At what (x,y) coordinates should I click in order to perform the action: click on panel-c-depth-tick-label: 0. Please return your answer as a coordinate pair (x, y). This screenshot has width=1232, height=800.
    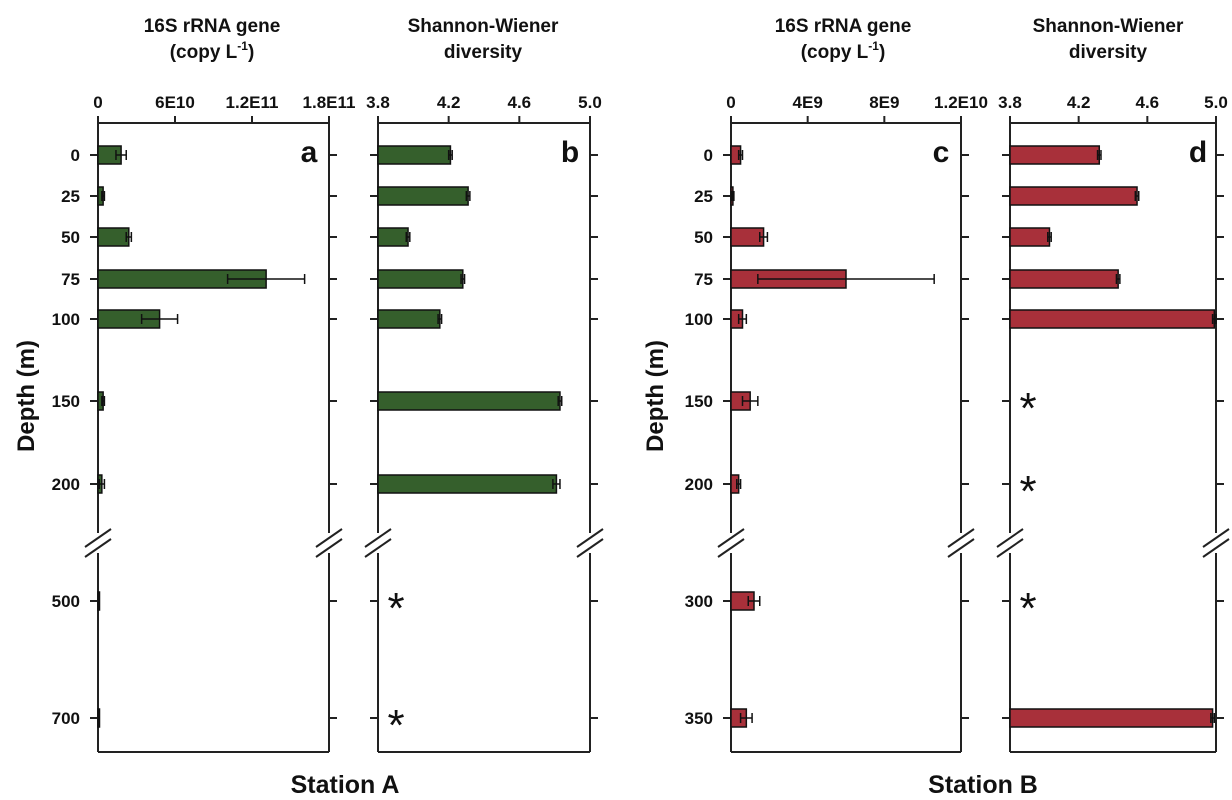
    Looking at the image, I should click on (708, 155).